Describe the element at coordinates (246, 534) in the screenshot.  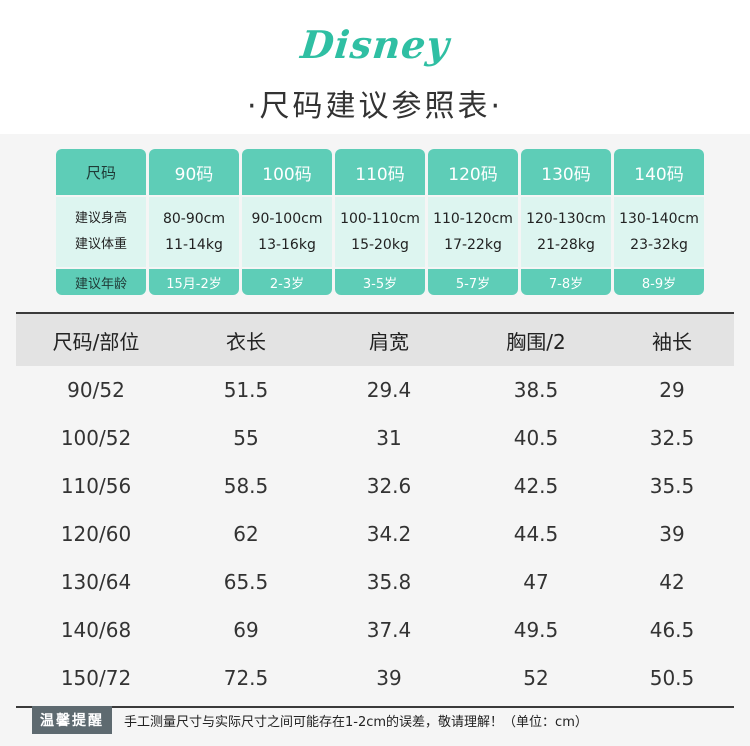
I see `cell-length: 62` at that location.